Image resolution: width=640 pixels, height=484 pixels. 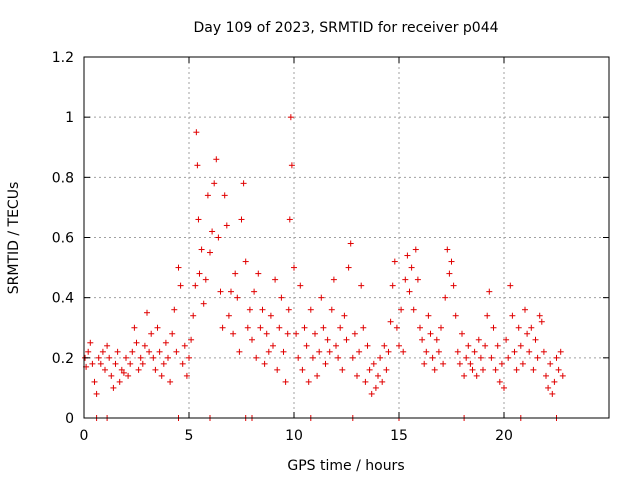 What do you see at coordinates (14, 238) in the screenshot?
I see `y-axis-label: SRMTID / TECUs` at bounding box center [14, 238].